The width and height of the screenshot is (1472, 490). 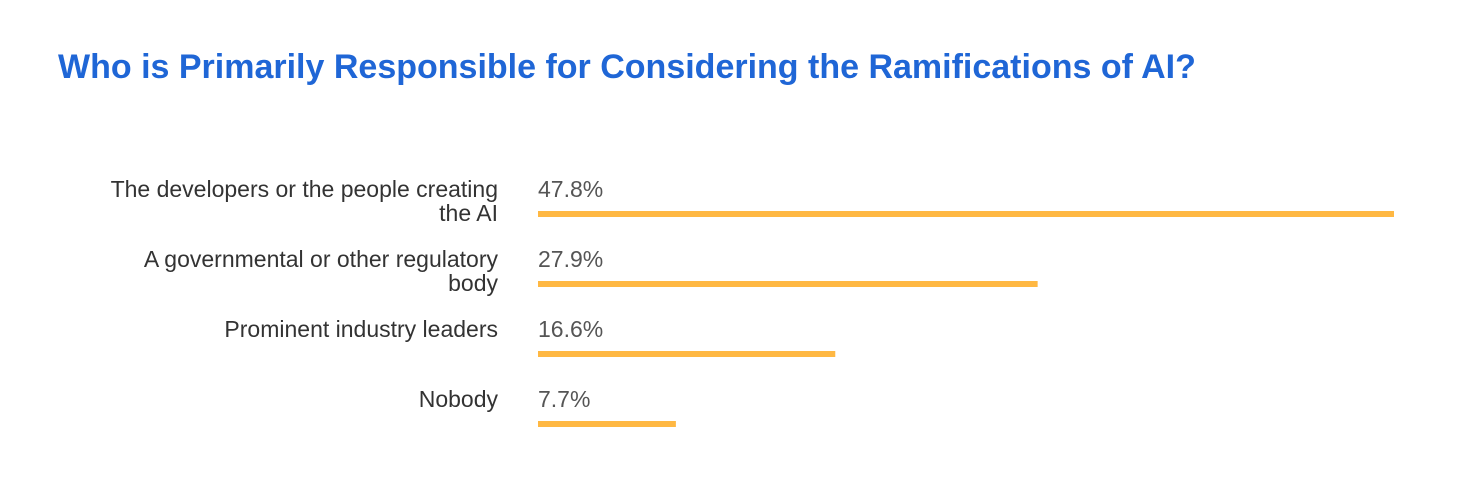 What do you see at coordinates (564, 399) in the screenshot?
I see `value-label: 7.7%` at bounding box center [564, 399].